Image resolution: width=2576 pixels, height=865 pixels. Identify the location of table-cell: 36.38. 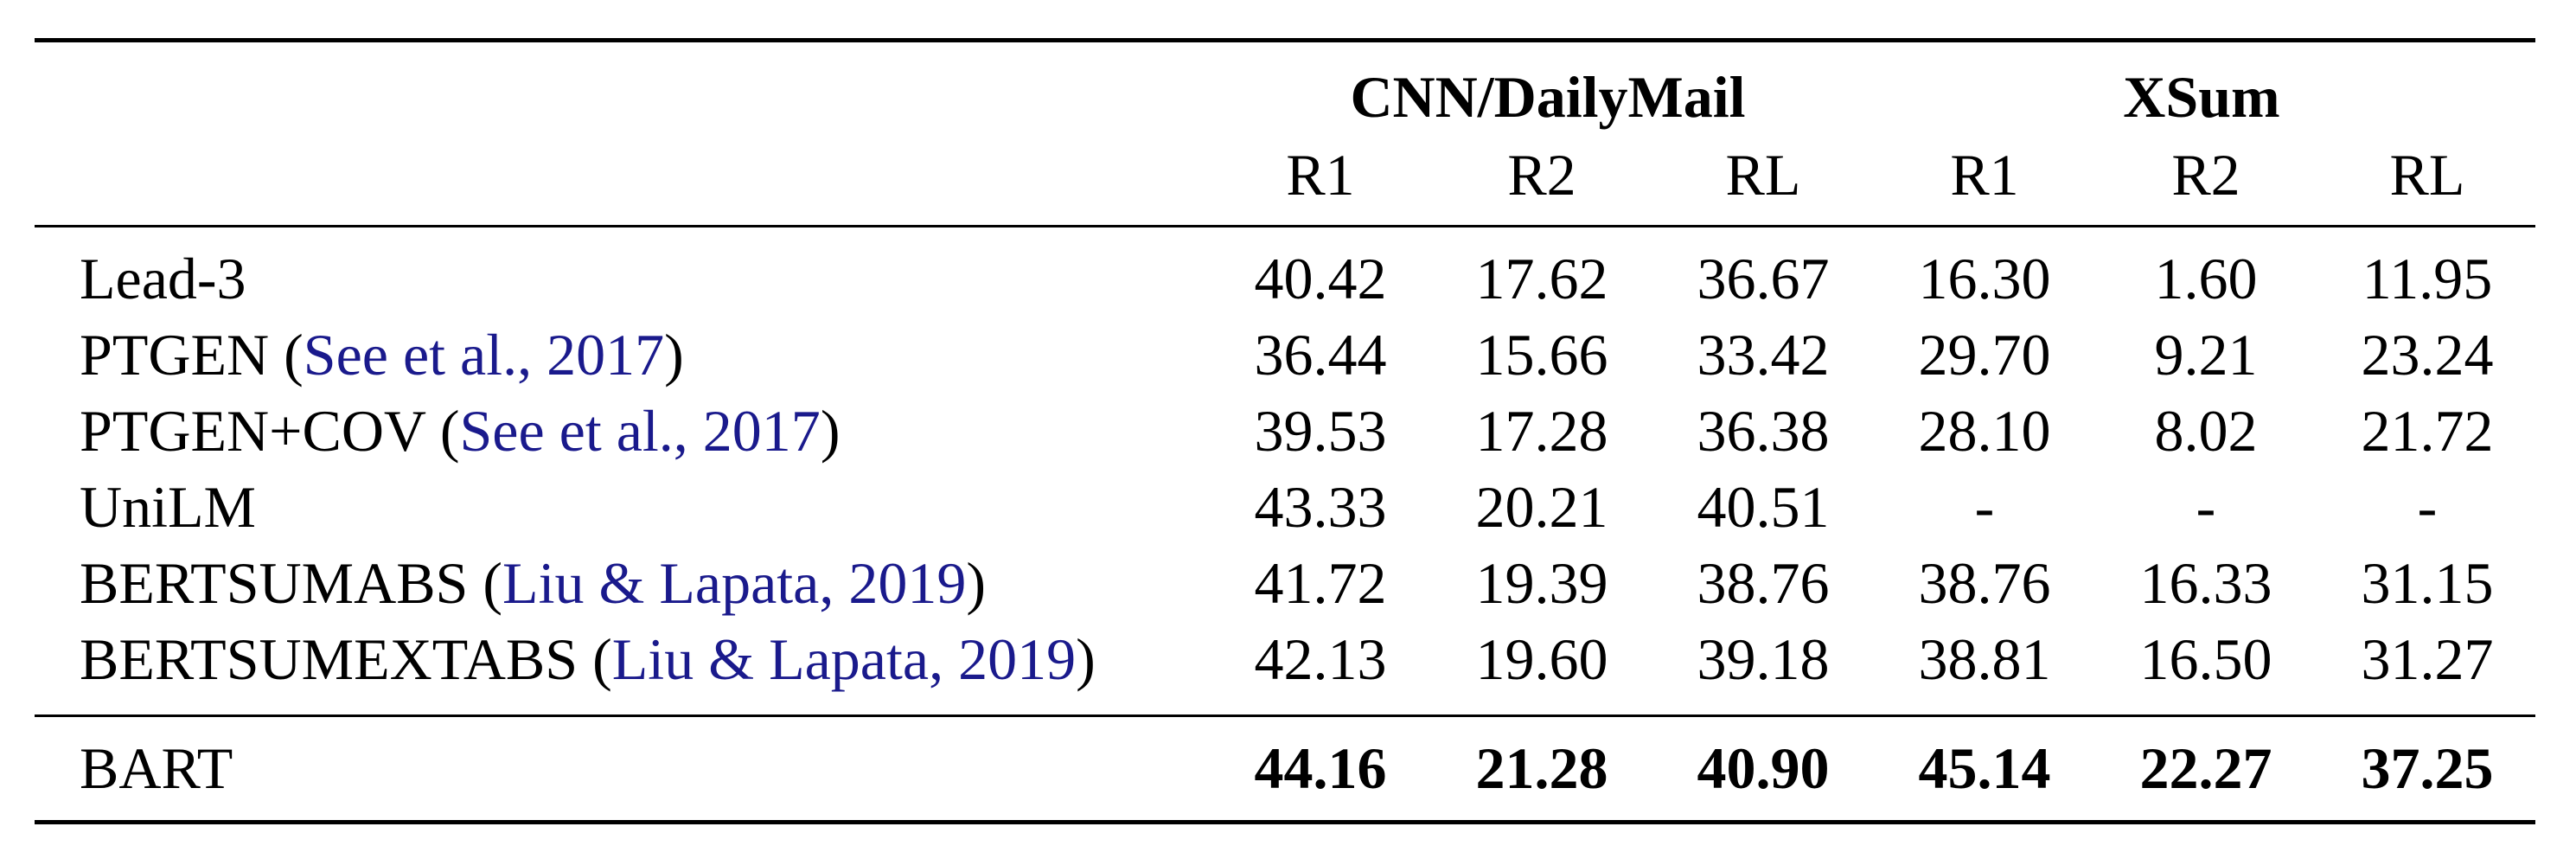
(1764, 431).